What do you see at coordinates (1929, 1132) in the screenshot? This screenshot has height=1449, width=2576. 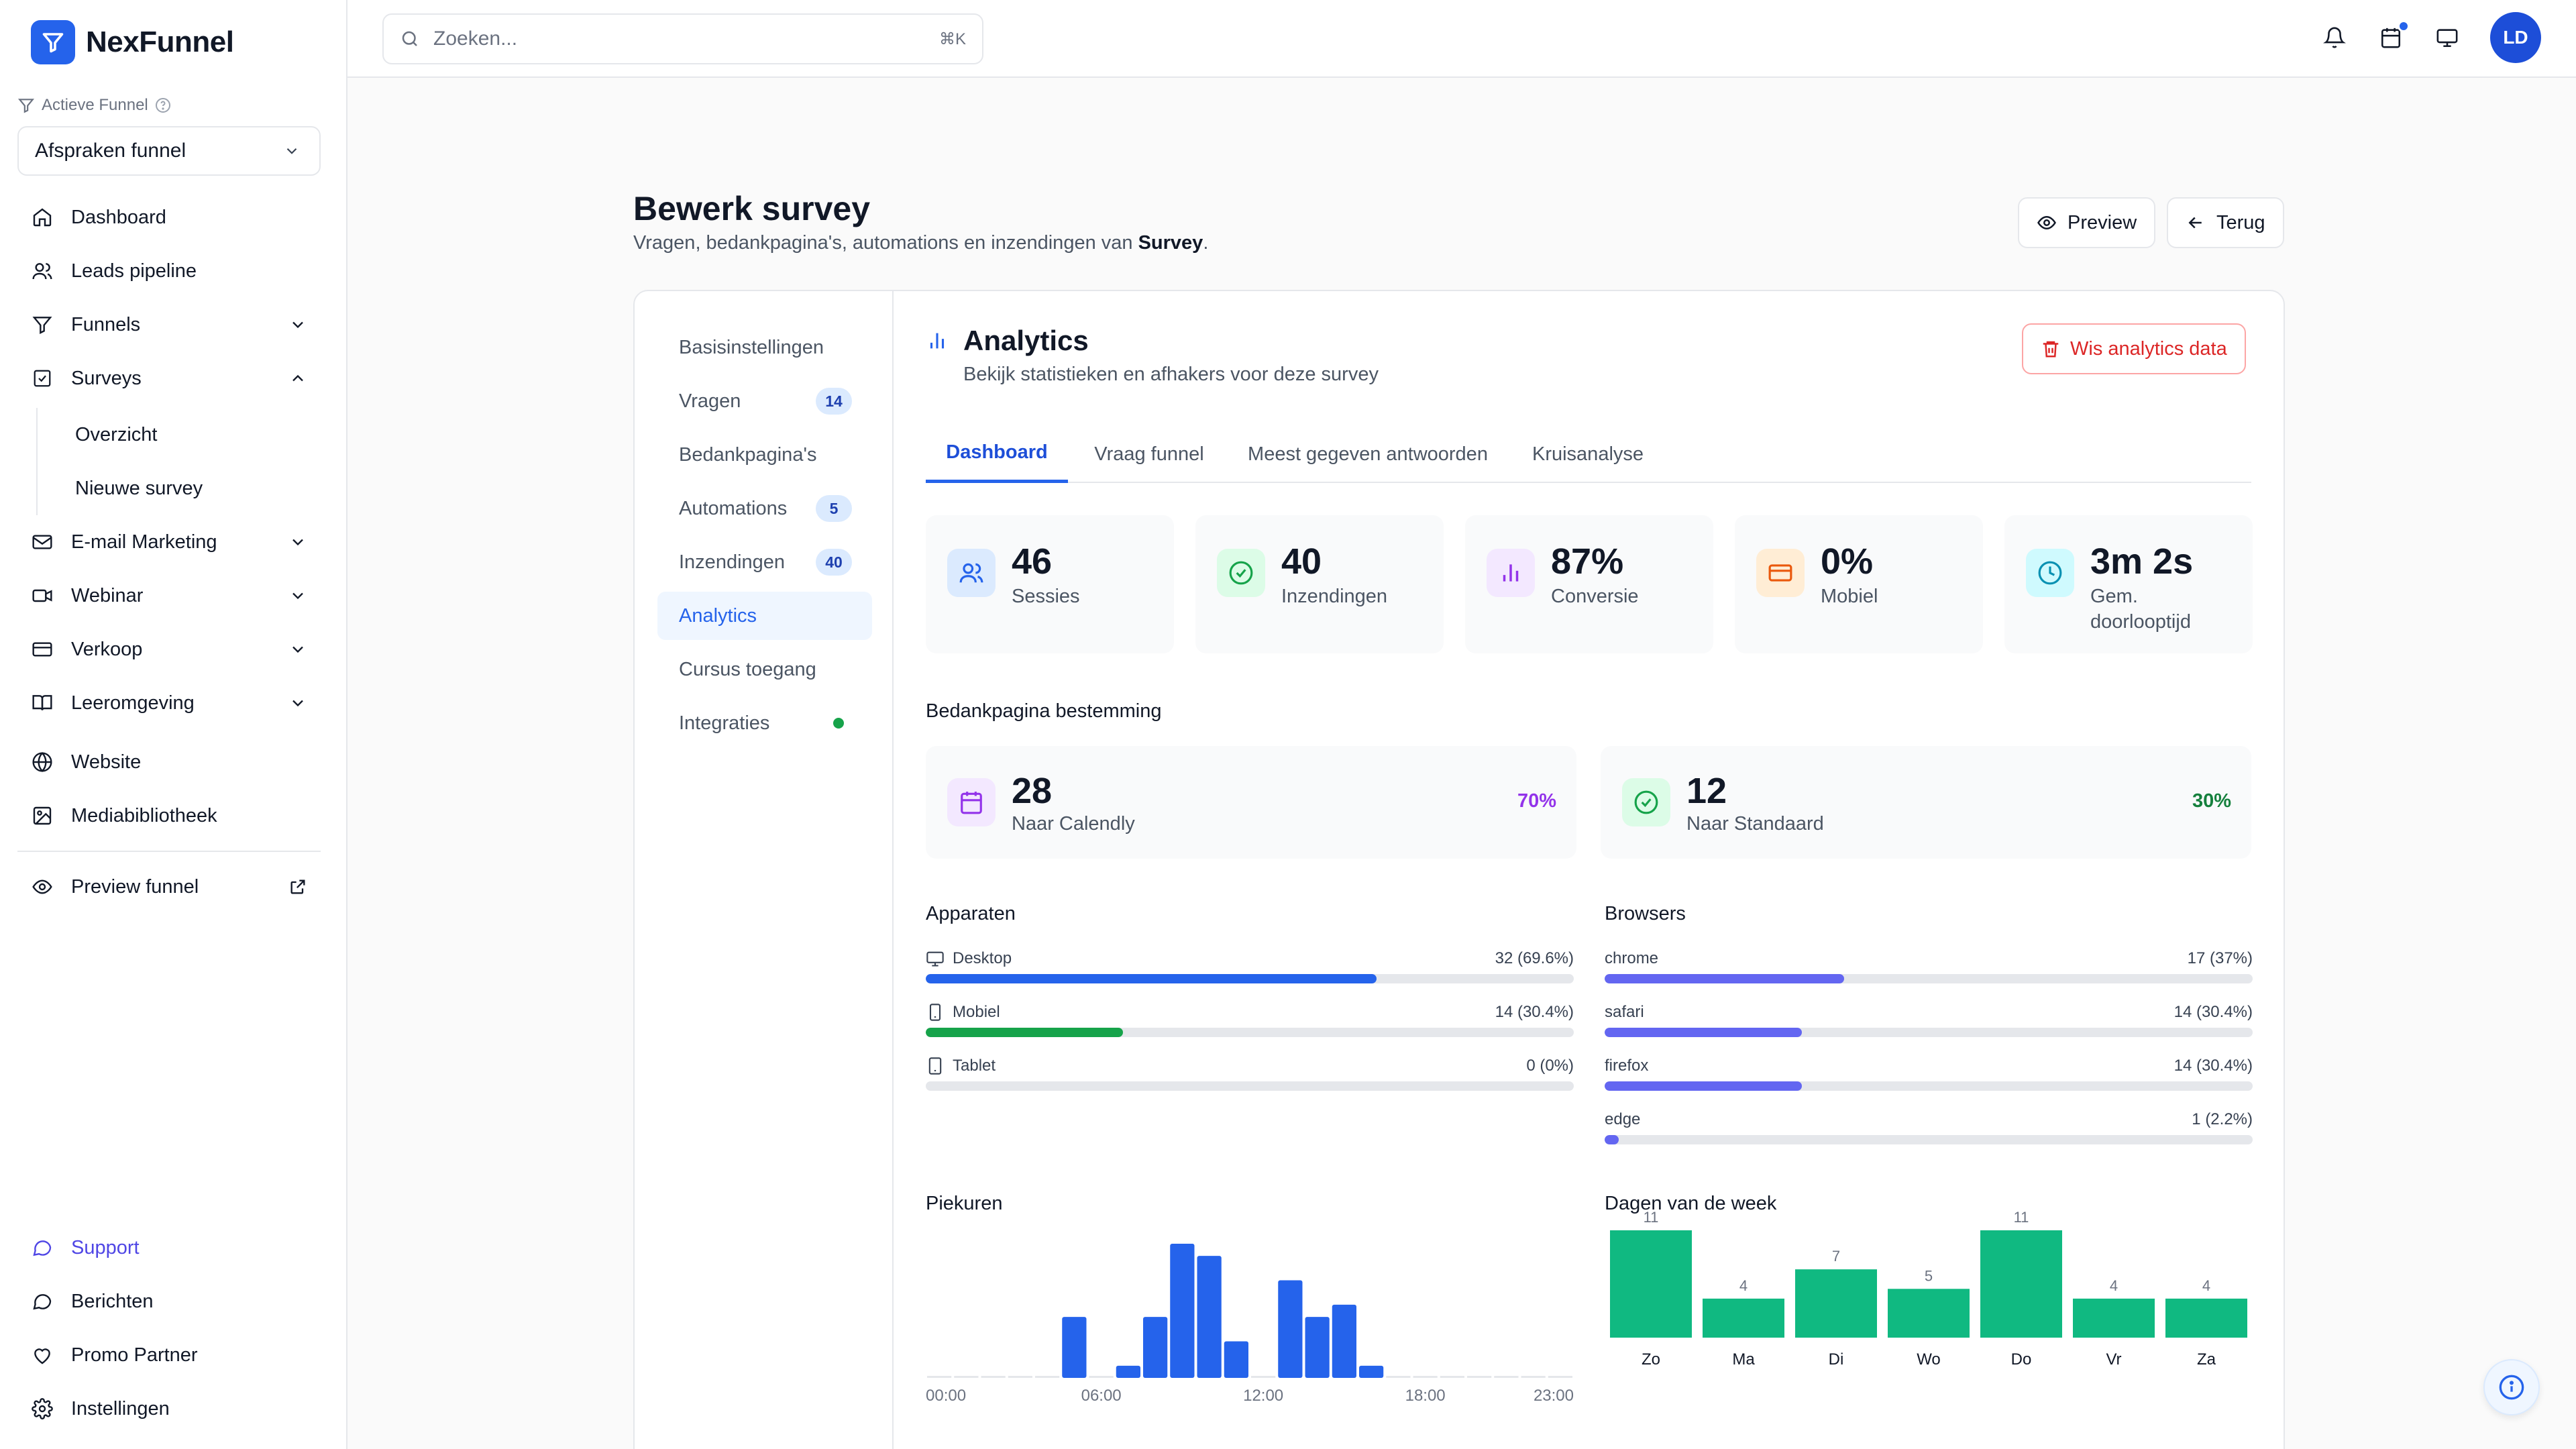 I see `browser-row-edge: edge 1 (2.2%)` at bounding box center [1929, 1132].